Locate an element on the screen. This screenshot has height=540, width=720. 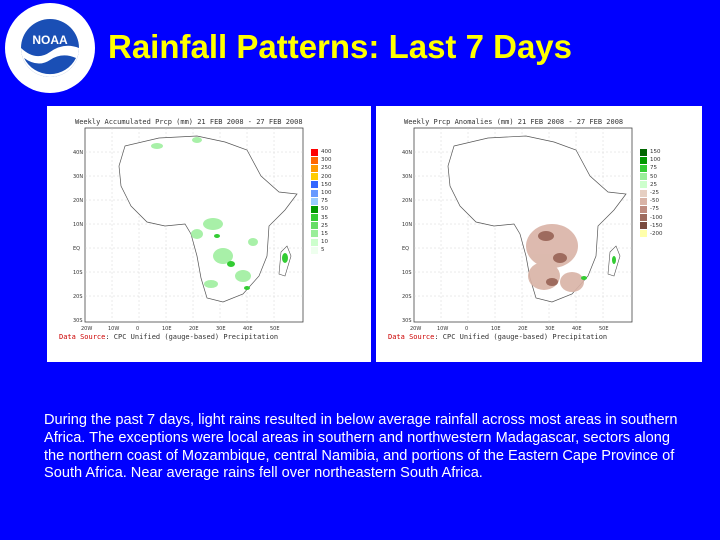
legend-label: -150 is located at coordinates (656, 225).